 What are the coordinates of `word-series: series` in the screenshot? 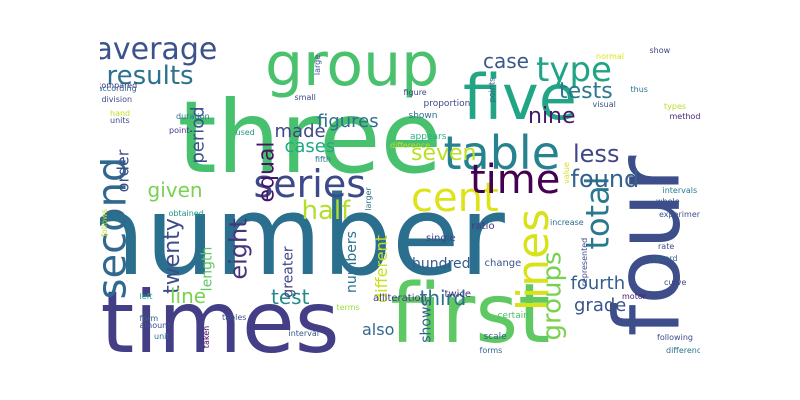 It's located at (310, 184).